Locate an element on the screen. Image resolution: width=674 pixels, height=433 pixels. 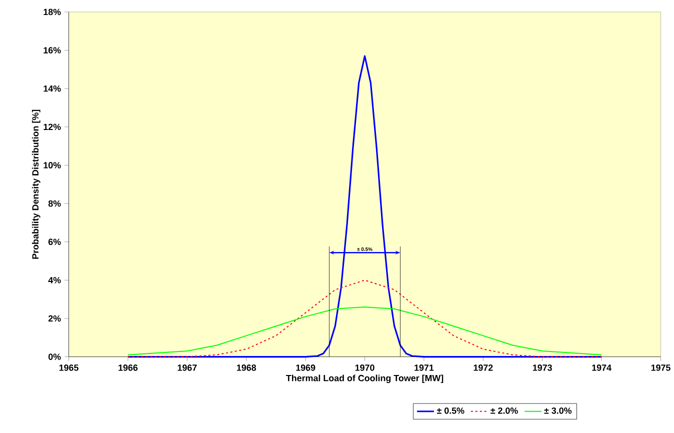
y-axis-title: Probability Density Distribution [%] is located at coordinates (36, 184).